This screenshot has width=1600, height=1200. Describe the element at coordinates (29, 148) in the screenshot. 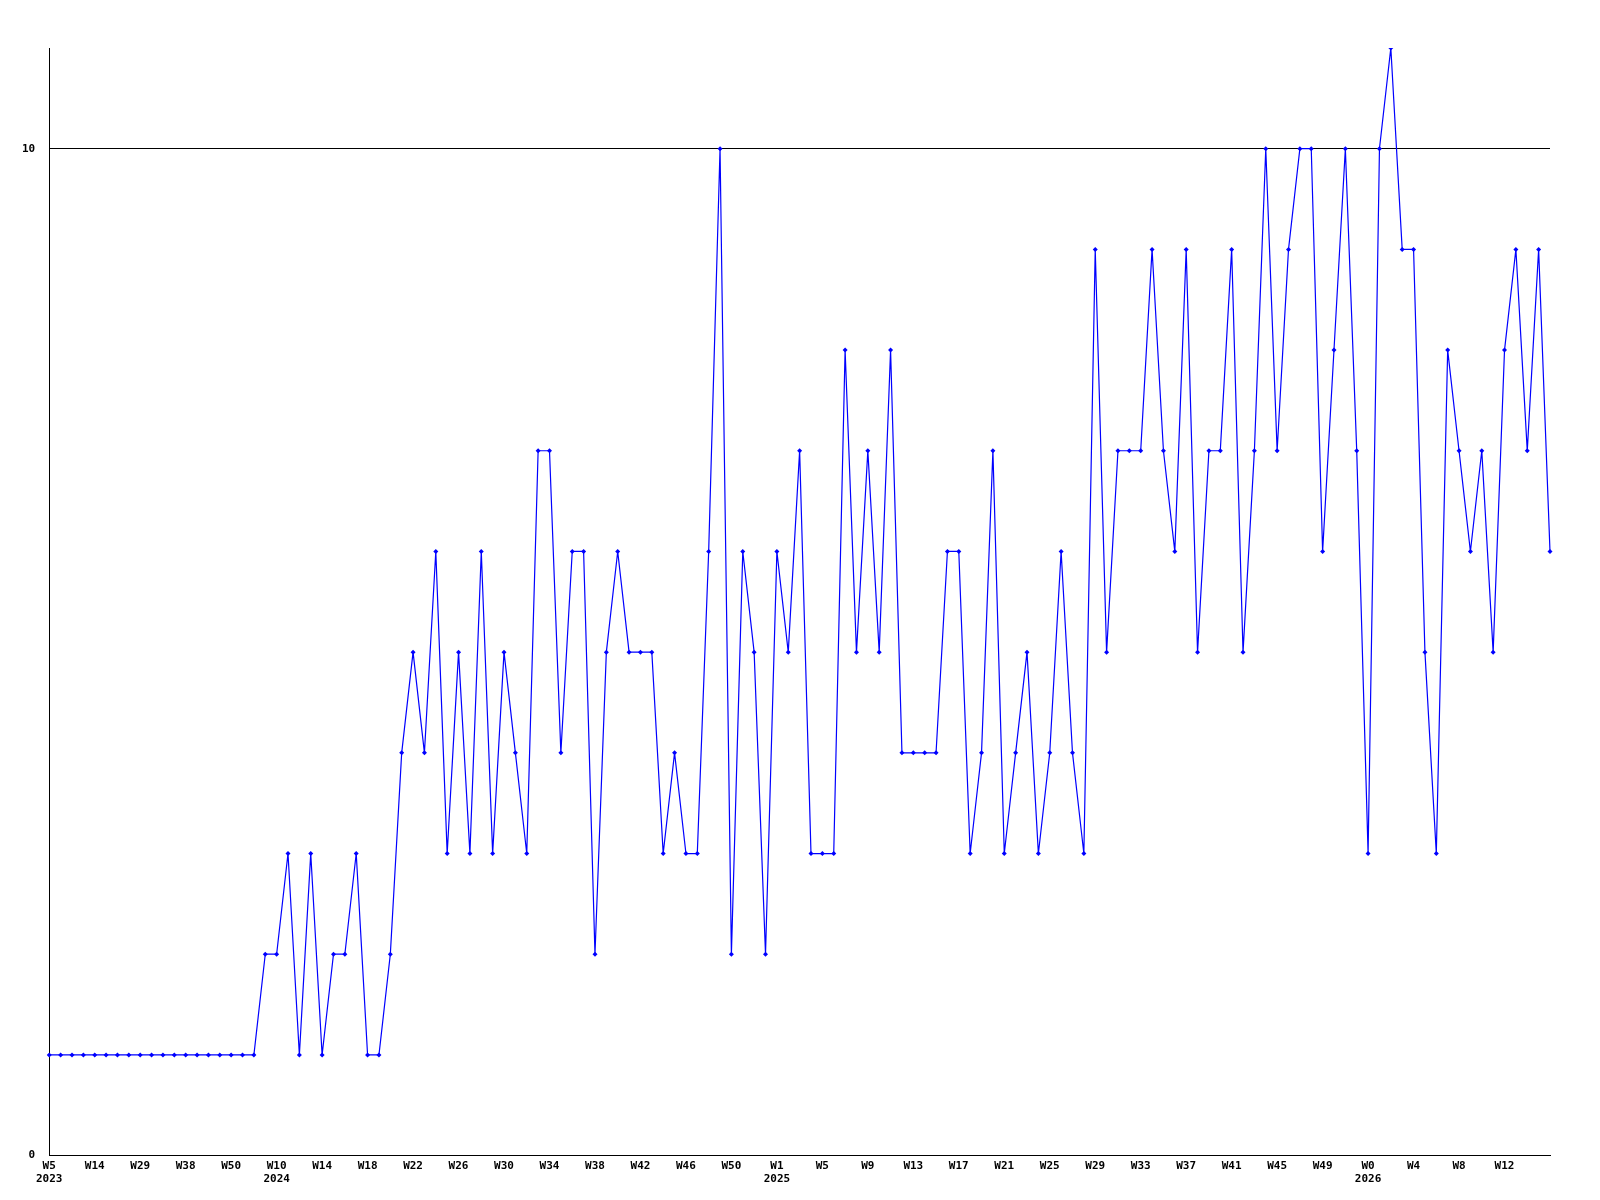

I see `y-tick-label: 10` at that location.